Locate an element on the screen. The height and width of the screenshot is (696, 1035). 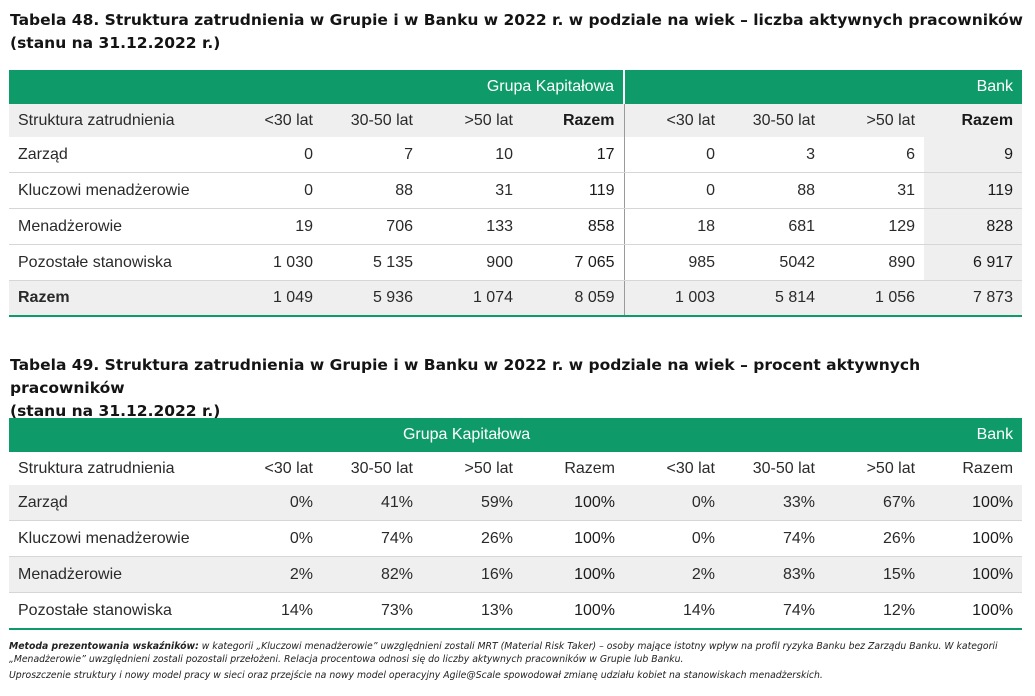
table48-bank-header: Bank is located at coordinates (823, 87).